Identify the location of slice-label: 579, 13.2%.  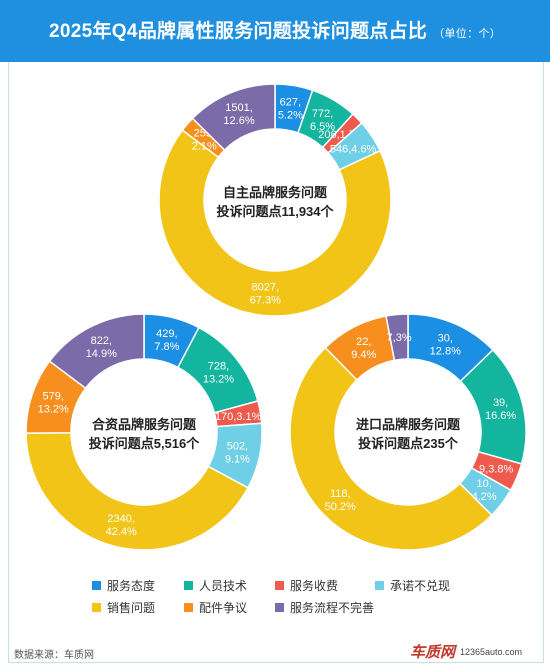
(53, 403).